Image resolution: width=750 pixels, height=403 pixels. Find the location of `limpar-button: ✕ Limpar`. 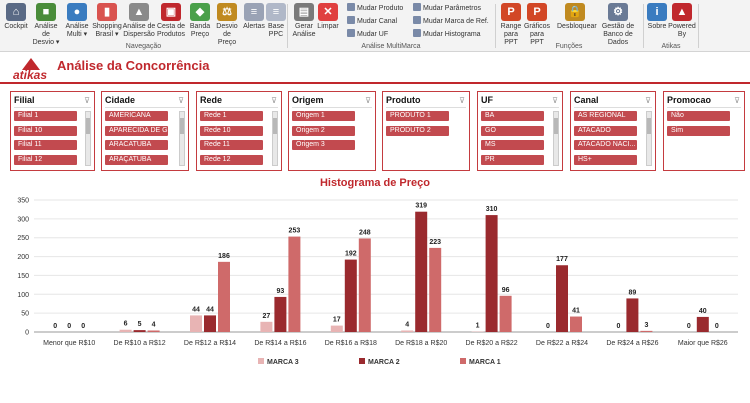

limpar-button: ✕ Limpar is located at coordinates (328, 16).